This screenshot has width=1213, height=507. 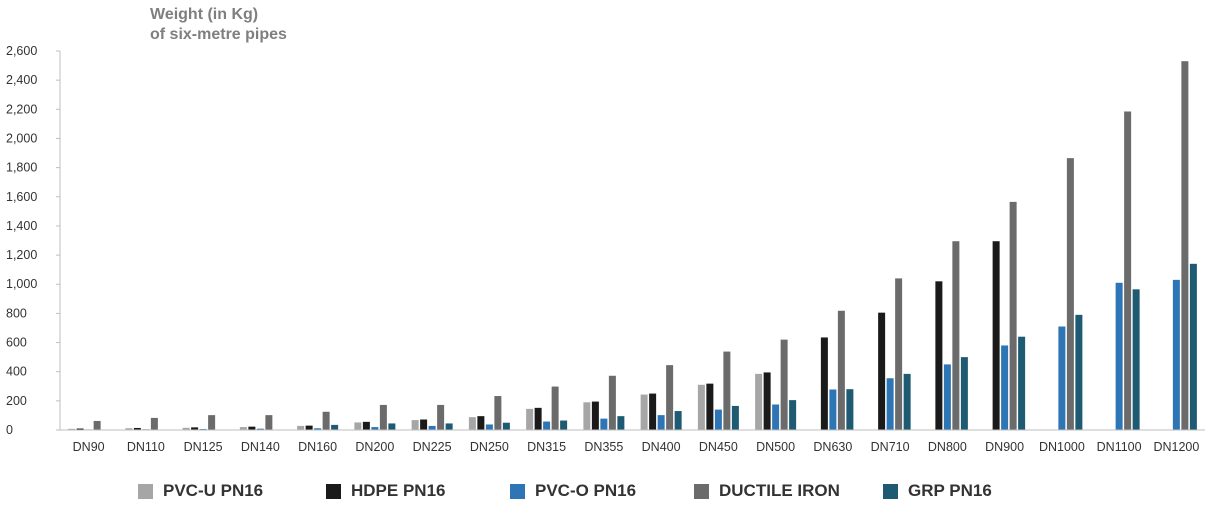 I want to click on x-tick-label: DN710, so click(x=890, y=447).